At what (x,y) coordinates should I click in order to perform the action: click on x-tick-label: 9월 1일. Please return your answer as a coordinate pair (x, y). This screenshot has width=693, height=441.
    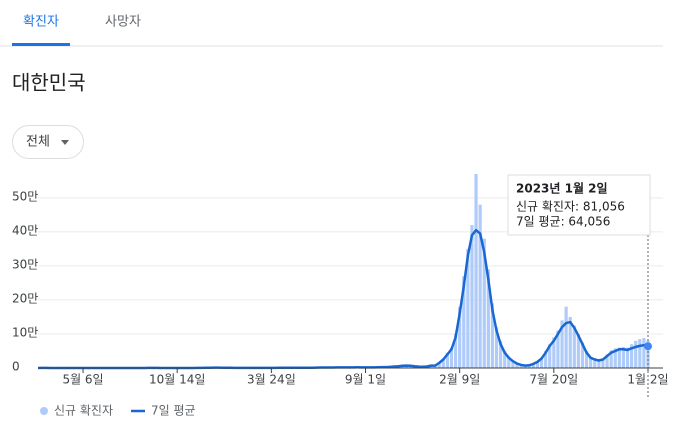
    Looking at the image, I should click on (365, 380).